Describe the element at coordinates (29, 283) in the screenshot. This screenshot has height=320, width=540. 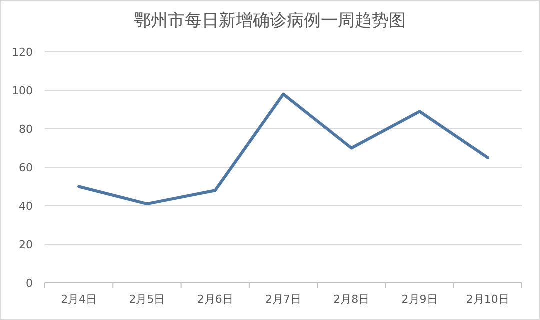
I see `y-tick-label: 0` at that location.